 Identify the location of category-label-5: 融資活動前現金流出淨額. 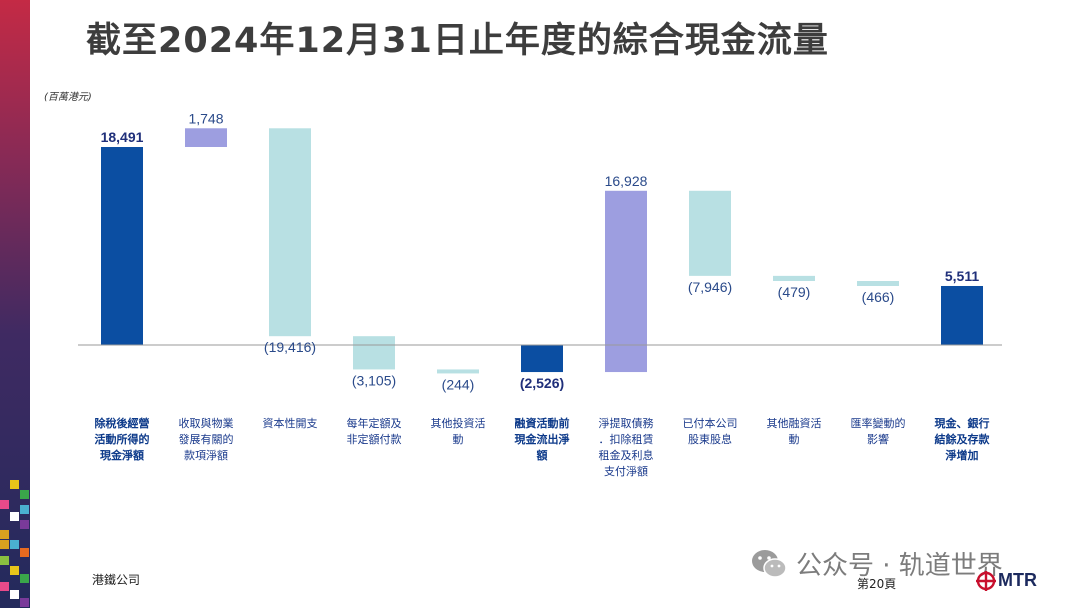
(542, 440).